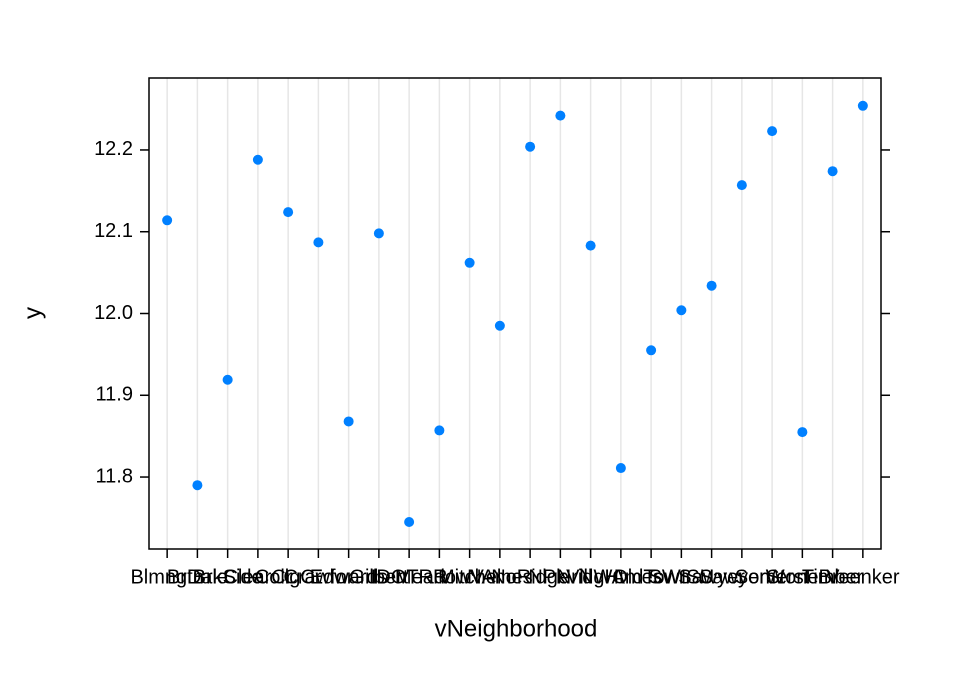  I want to click on x-tick-label: Edwards, so click(349, 577).